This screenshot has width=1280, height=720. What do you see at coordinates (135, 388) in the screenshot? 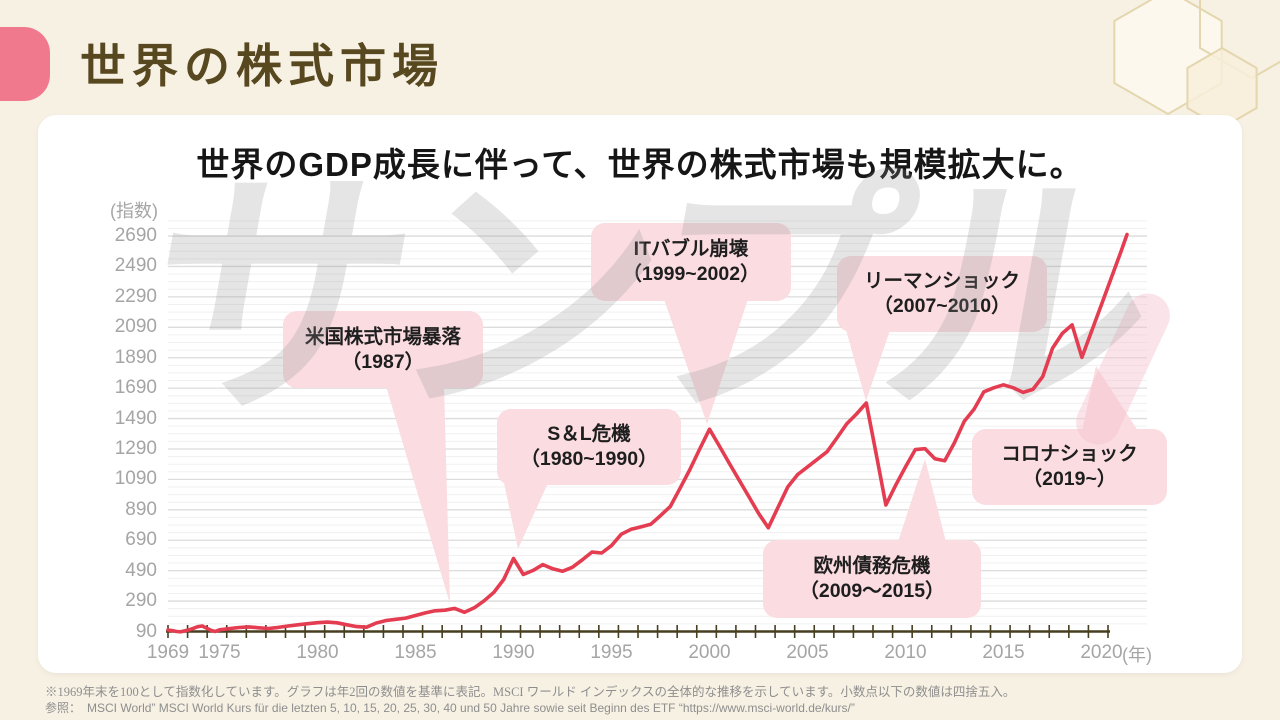
I see `y-tick-label: 1690` at bounding box center [135, 388].